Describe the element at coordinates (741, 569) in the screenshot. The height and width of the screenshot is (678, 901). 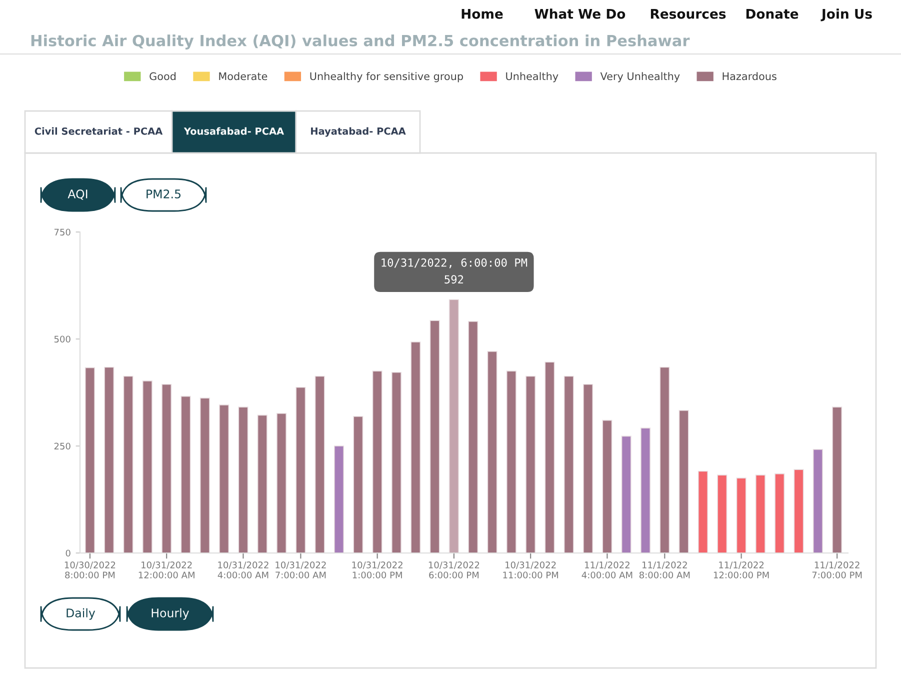
I see `x-tick-label: 11/1/2022 12:00:00 PM` at that location.